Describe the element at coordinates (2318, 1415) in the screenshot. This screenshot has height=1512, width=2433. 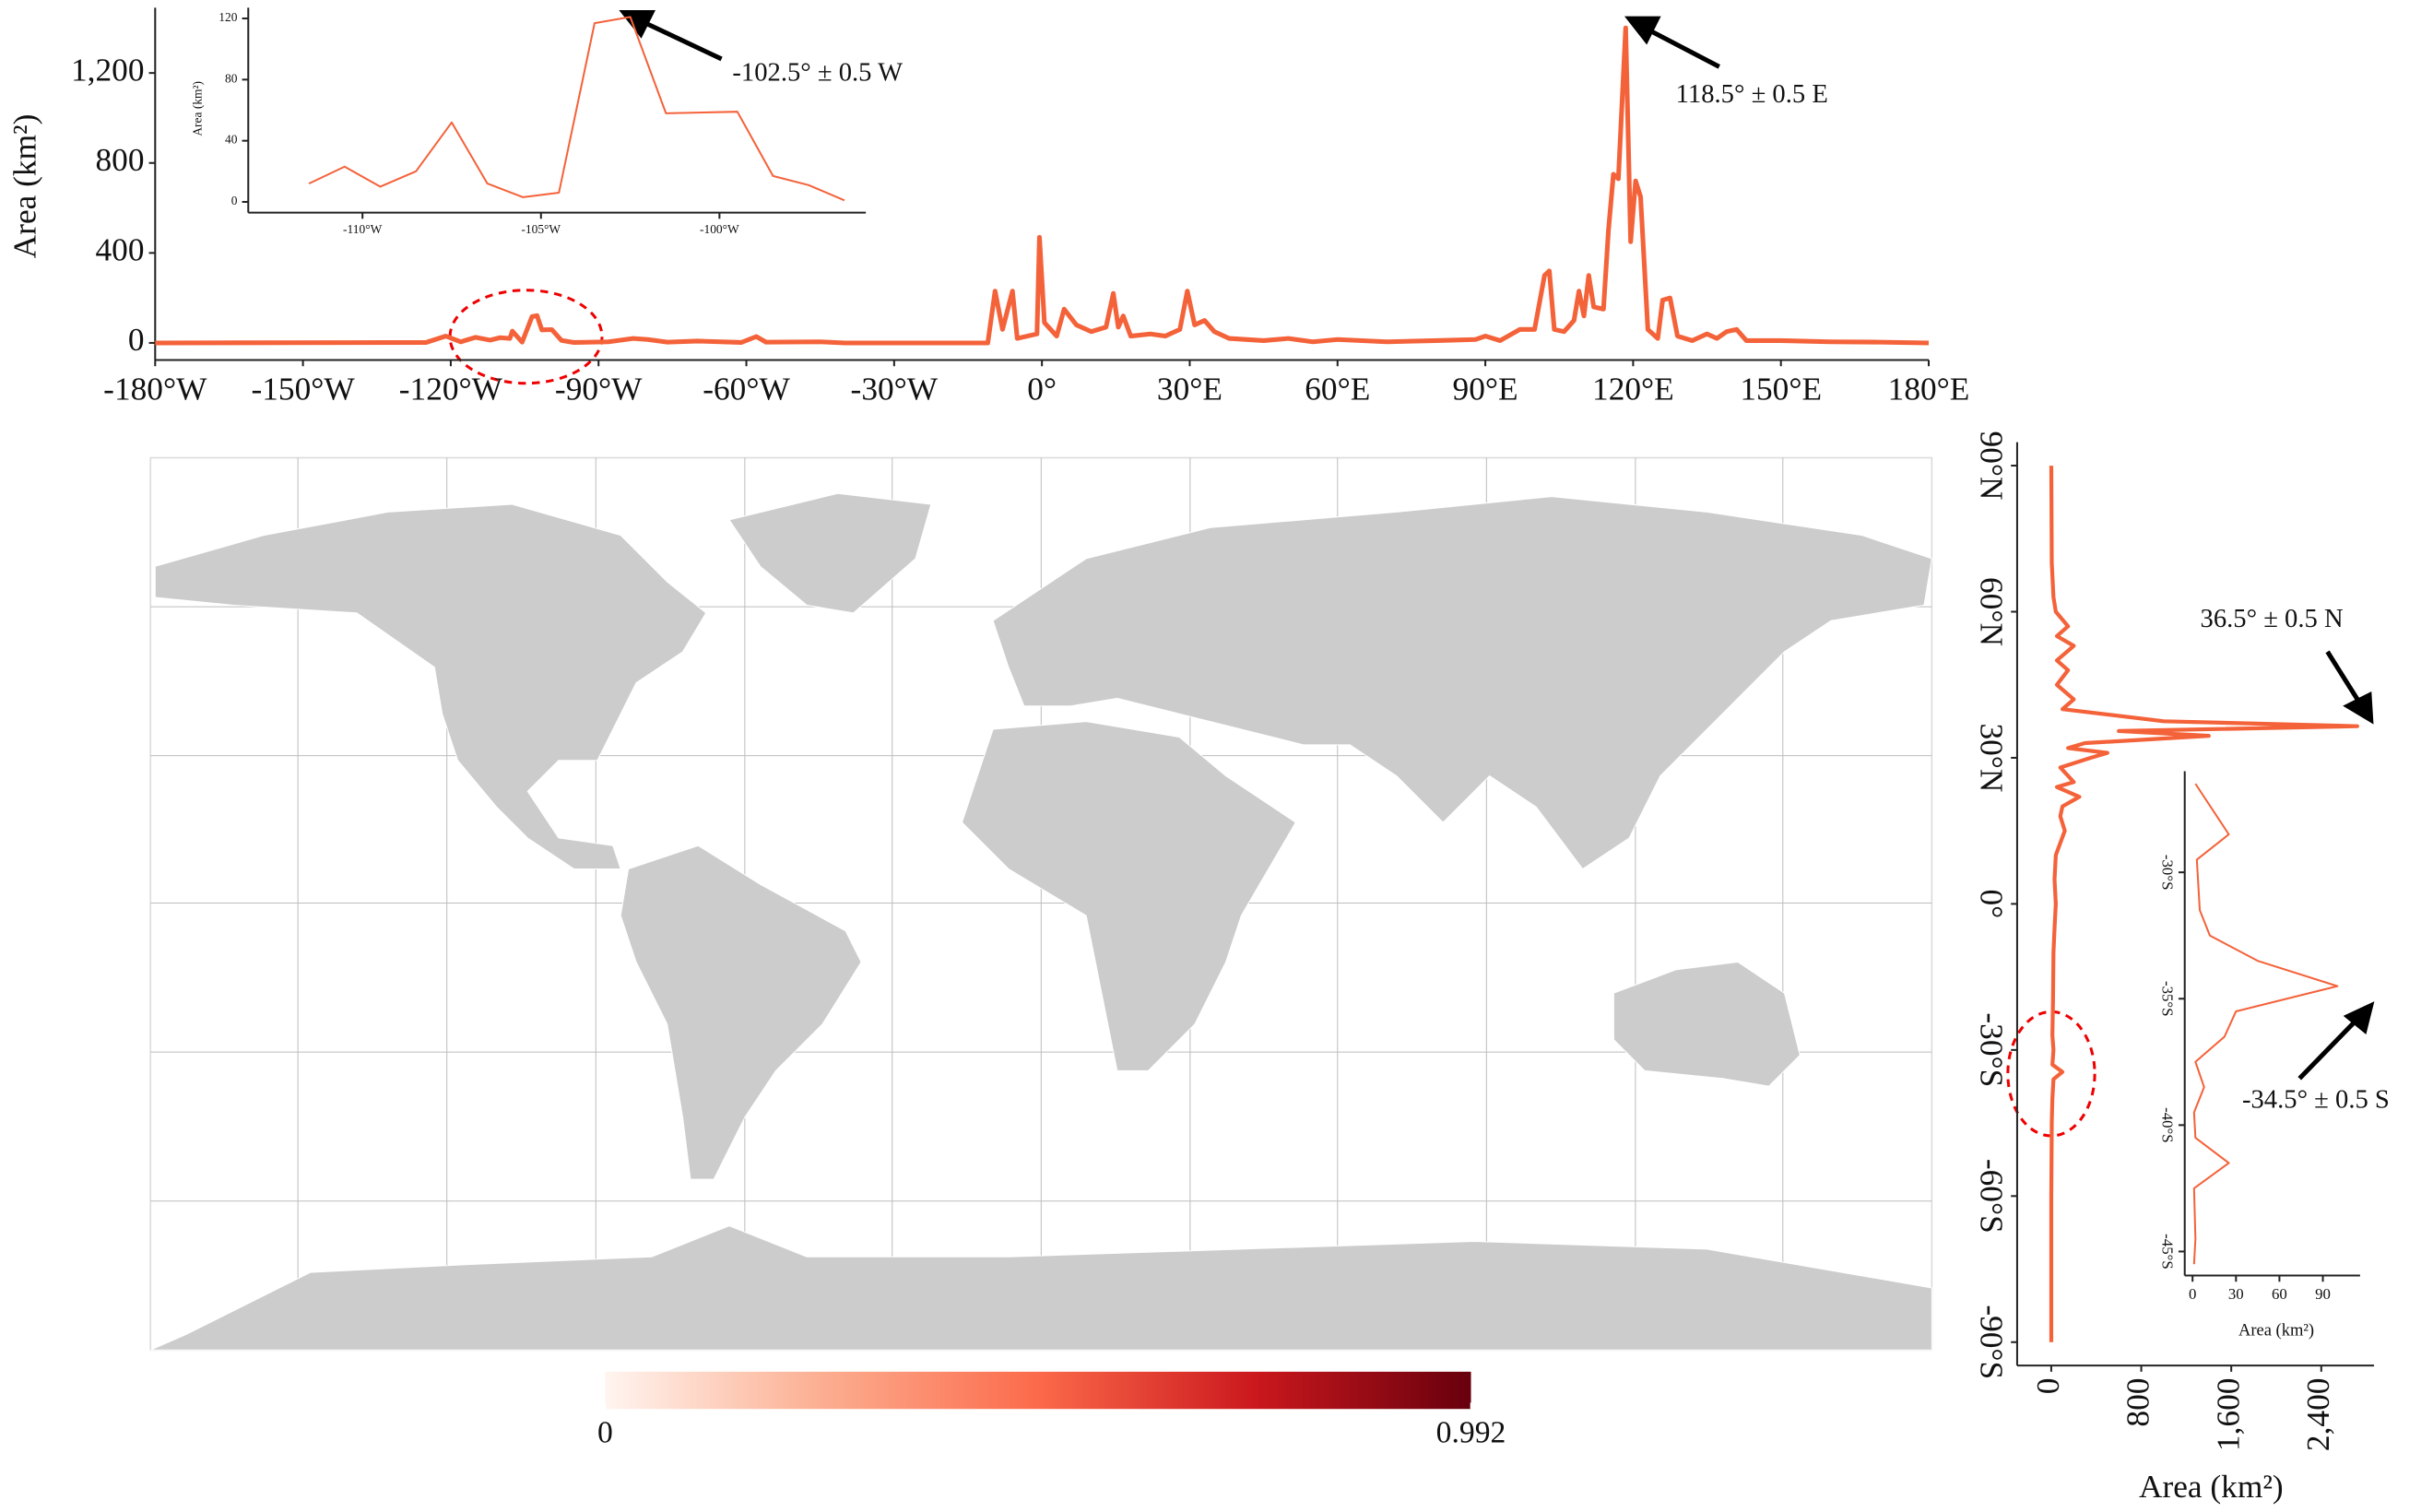
I see `x-tick-label: 2,400` at that location.